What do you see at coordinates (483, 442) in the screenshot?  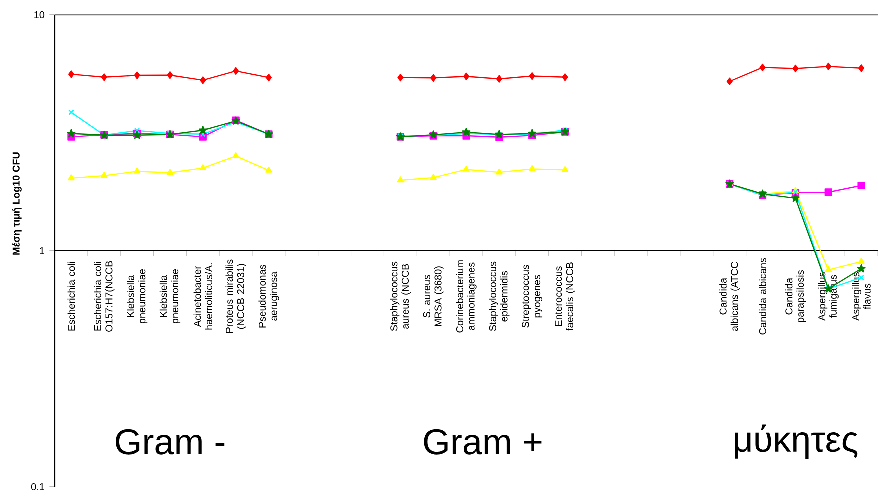 I see `annotation: Gram +` at bounding box center [483, 442].